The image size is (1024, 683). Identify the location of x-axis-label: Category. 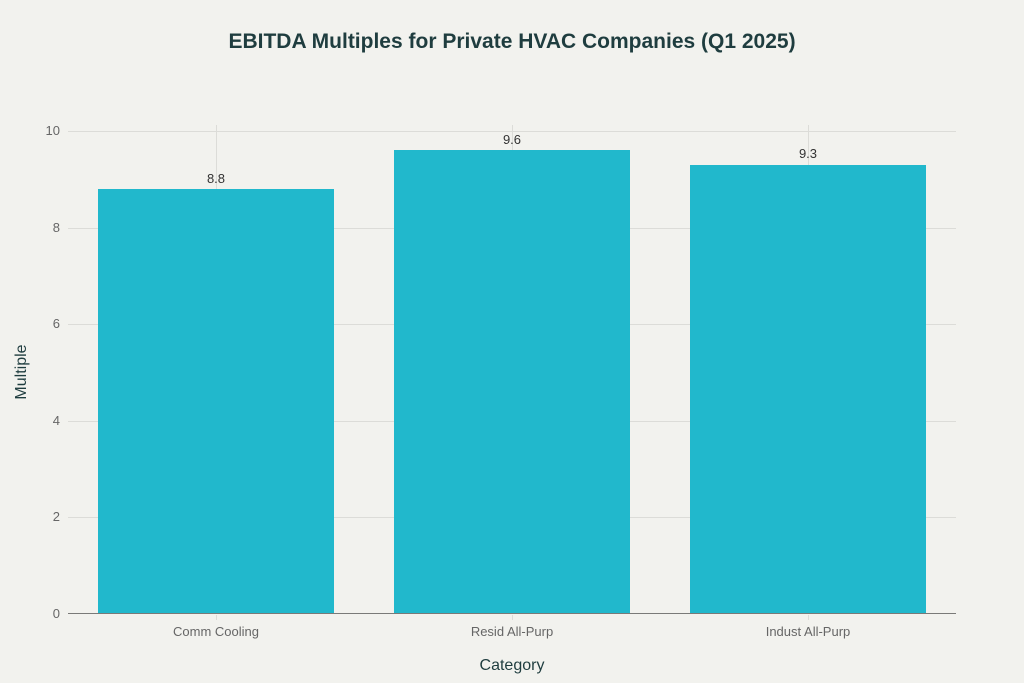
(512, 665).